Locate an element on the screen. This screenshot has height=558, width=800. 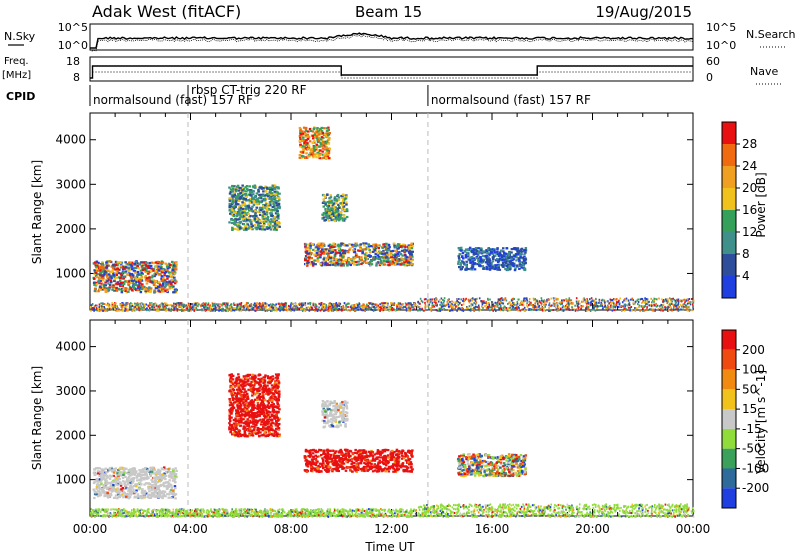
freq-label-line1: Freq. is located at coordinates (16, 61).